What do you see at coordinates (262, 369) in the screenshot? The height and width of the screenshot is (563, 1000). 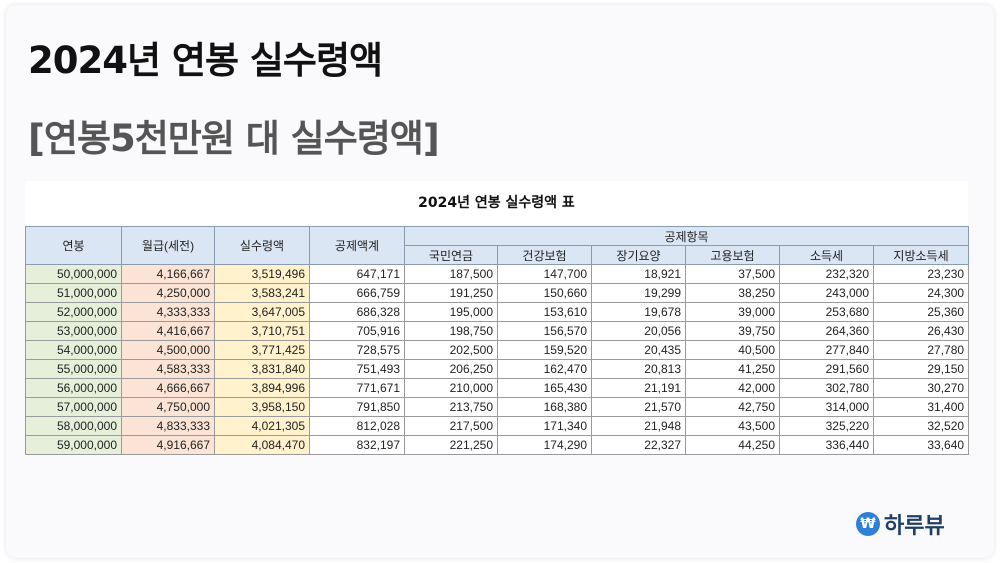 I see `cell-net: 3,831,840` at bounding box center [262, 369].